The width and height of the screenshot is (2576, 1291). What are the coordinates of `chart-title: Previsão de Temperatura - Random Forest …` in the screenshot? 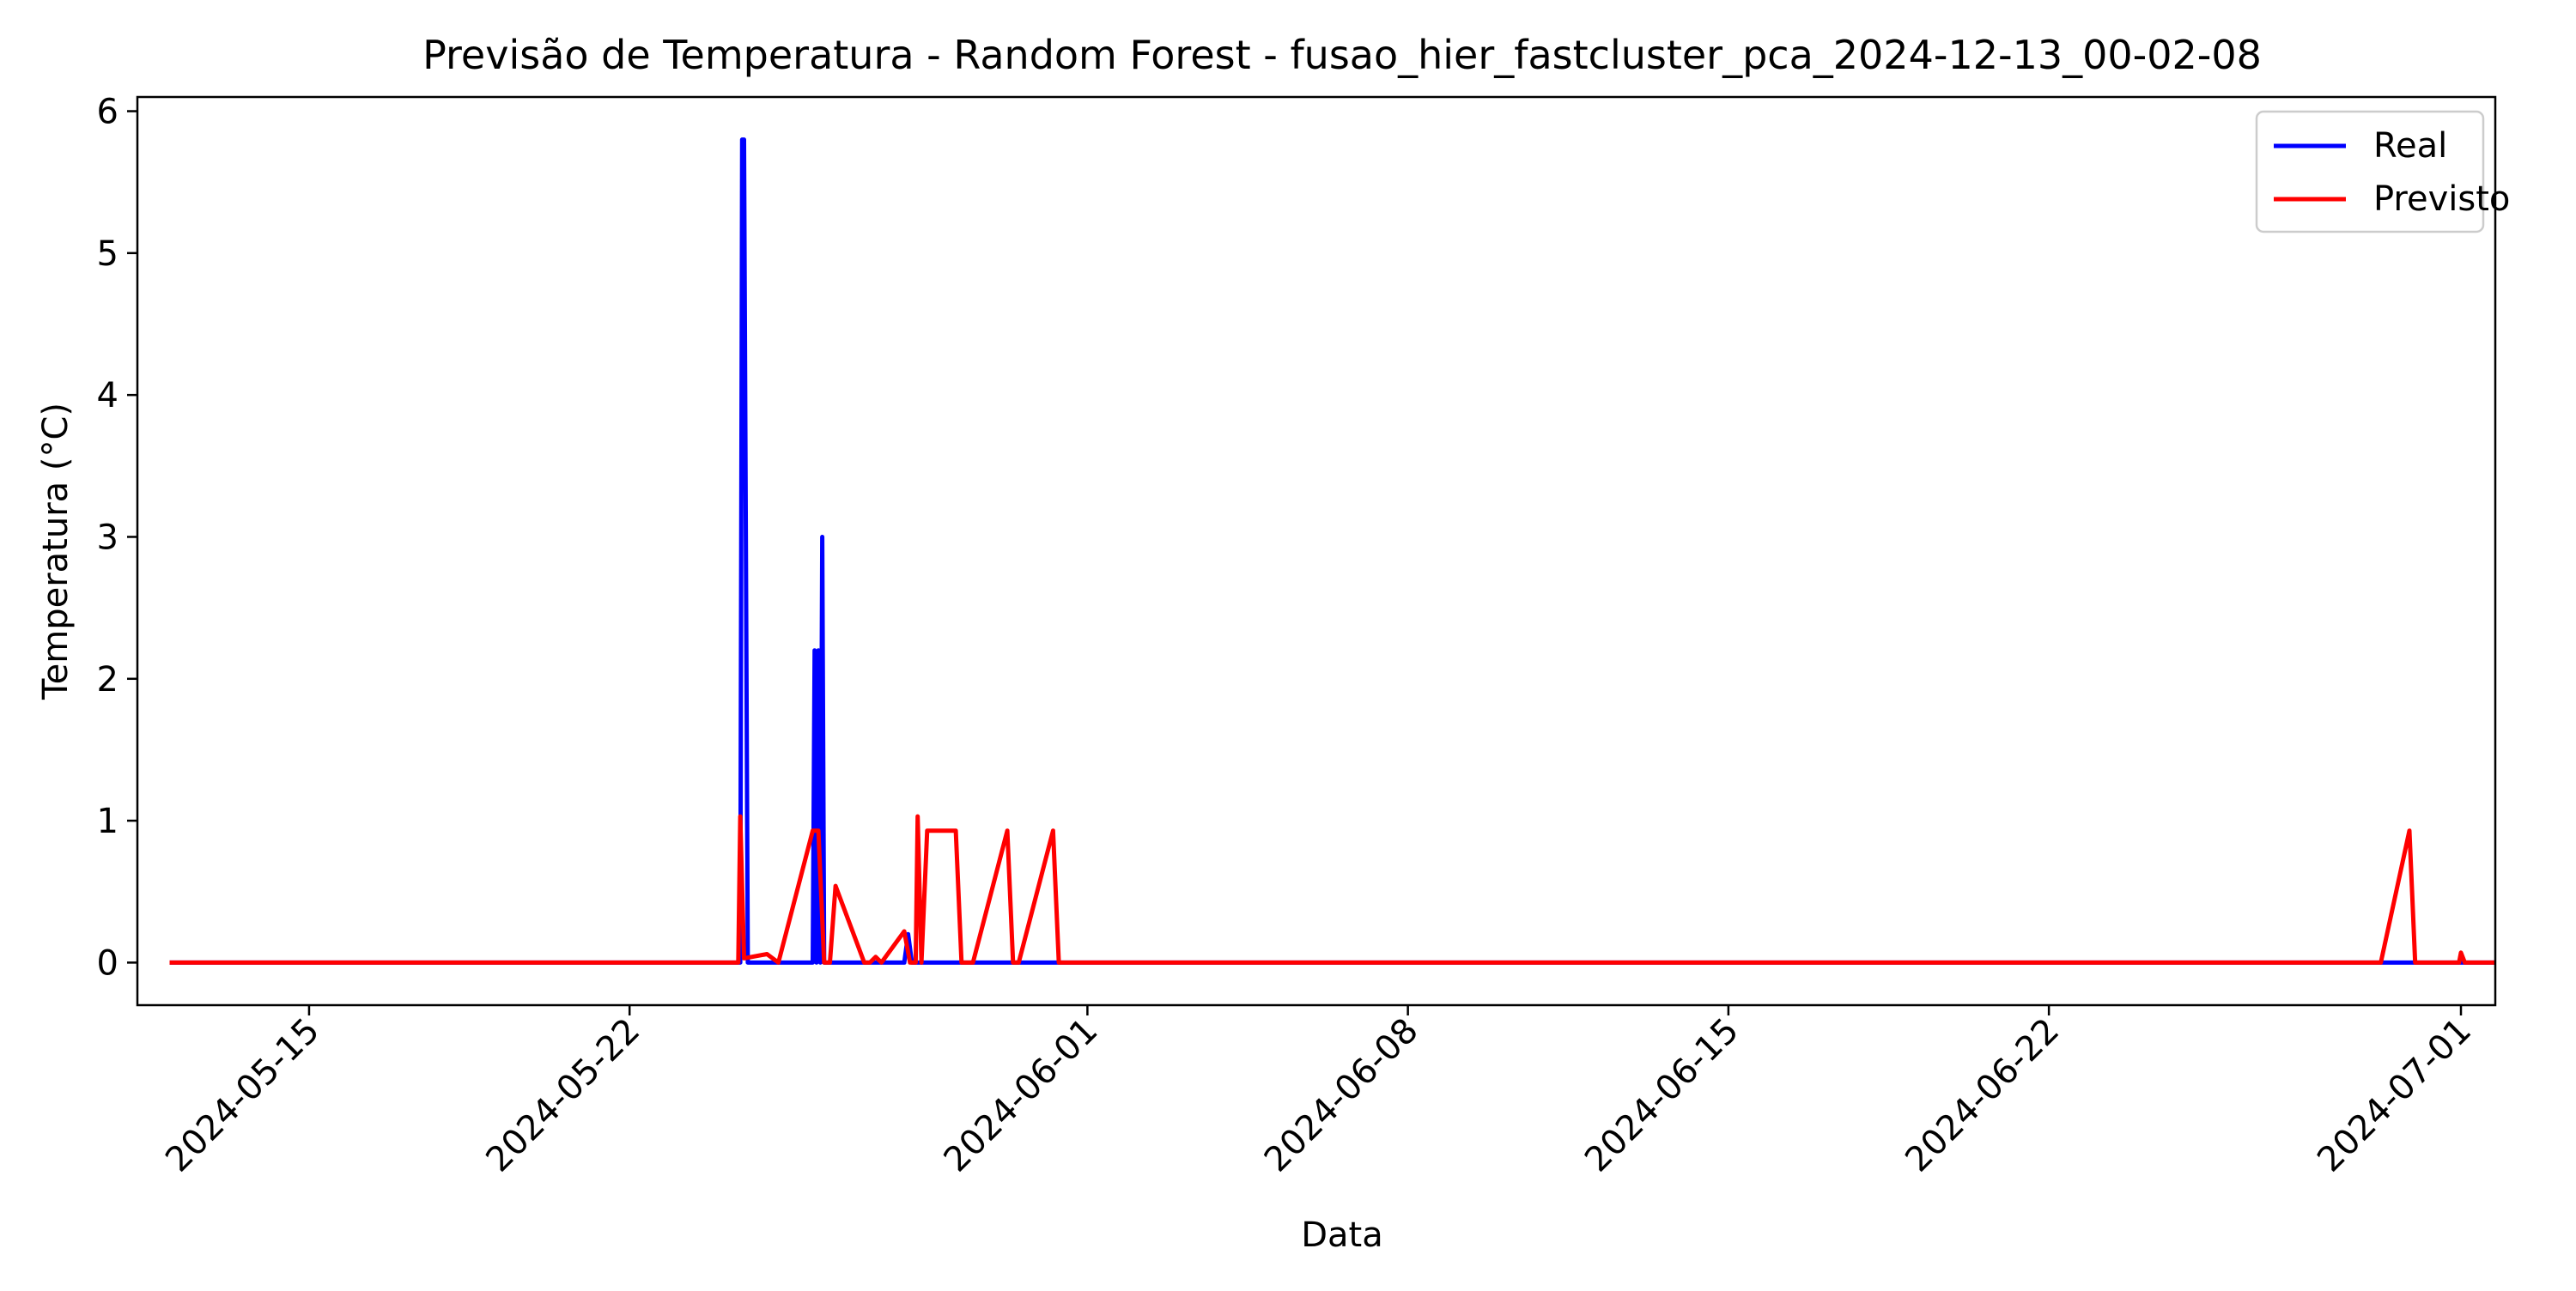 It's located at (1342, 55).